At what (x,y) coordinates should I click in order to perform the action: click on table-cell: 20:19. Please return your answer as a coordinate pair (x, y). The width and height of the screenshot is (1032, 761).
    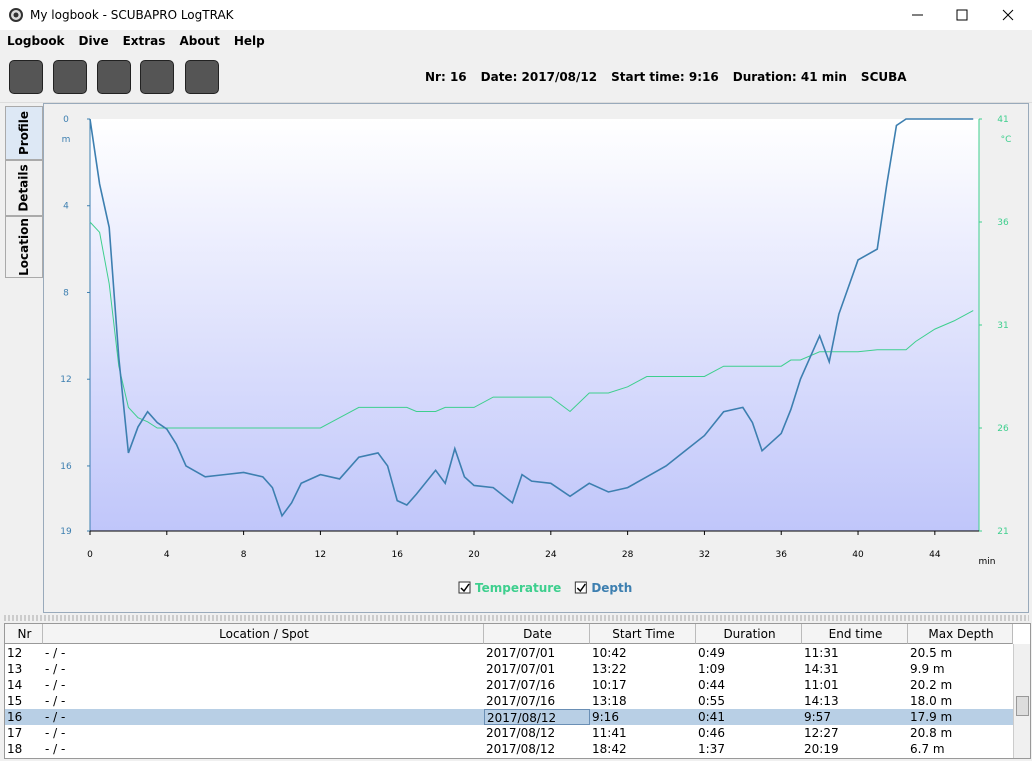
    Looking at the image, I should click on (821, 749).